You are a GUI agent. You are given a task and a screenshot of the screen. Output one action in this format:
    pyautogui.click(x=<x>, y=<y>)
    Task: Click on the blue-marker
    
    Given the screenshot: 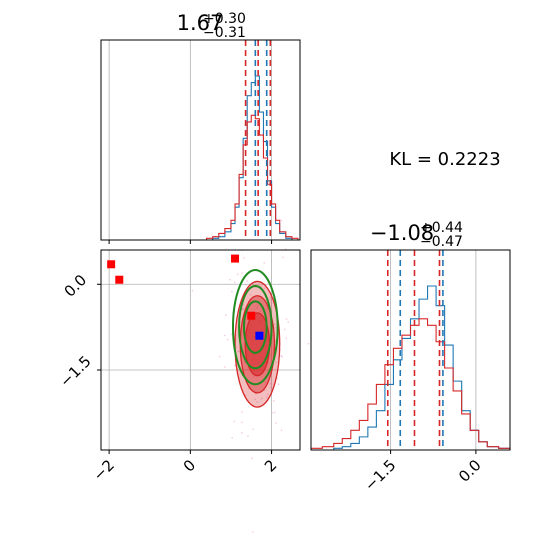 What is the action you would take?
    pyautogui.click(x=259, y=335)
    